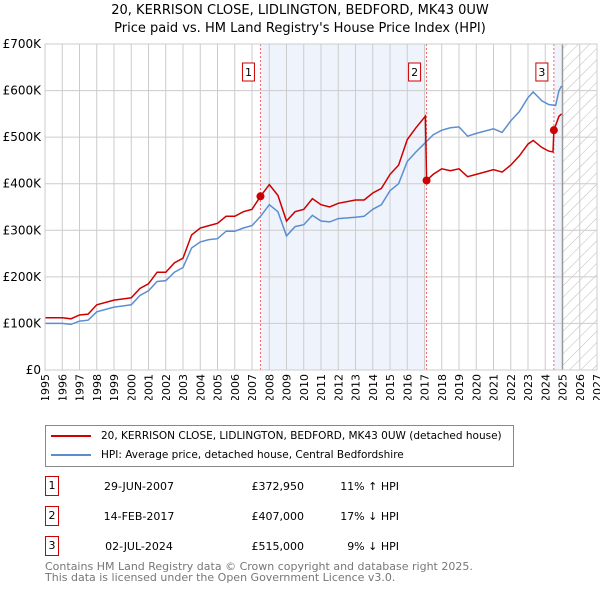 The height and width of the screenshot is (590, 600). What do you see at coordinates (131, 387) in the screenshot?
I see `x-tick-label: 2000` at bounding box center [131, 387].